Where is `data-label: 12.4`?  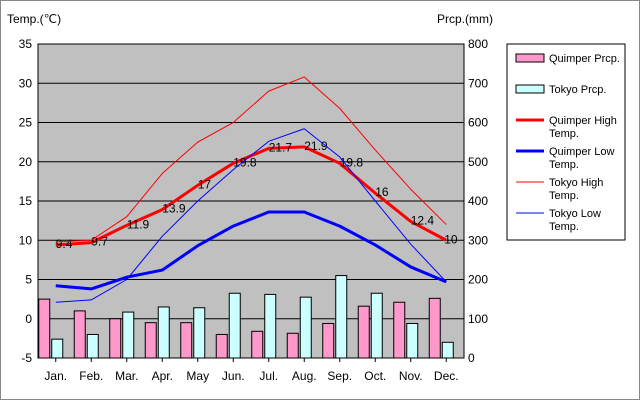
data-label: 12.4 is located at coordinates (423, 220).